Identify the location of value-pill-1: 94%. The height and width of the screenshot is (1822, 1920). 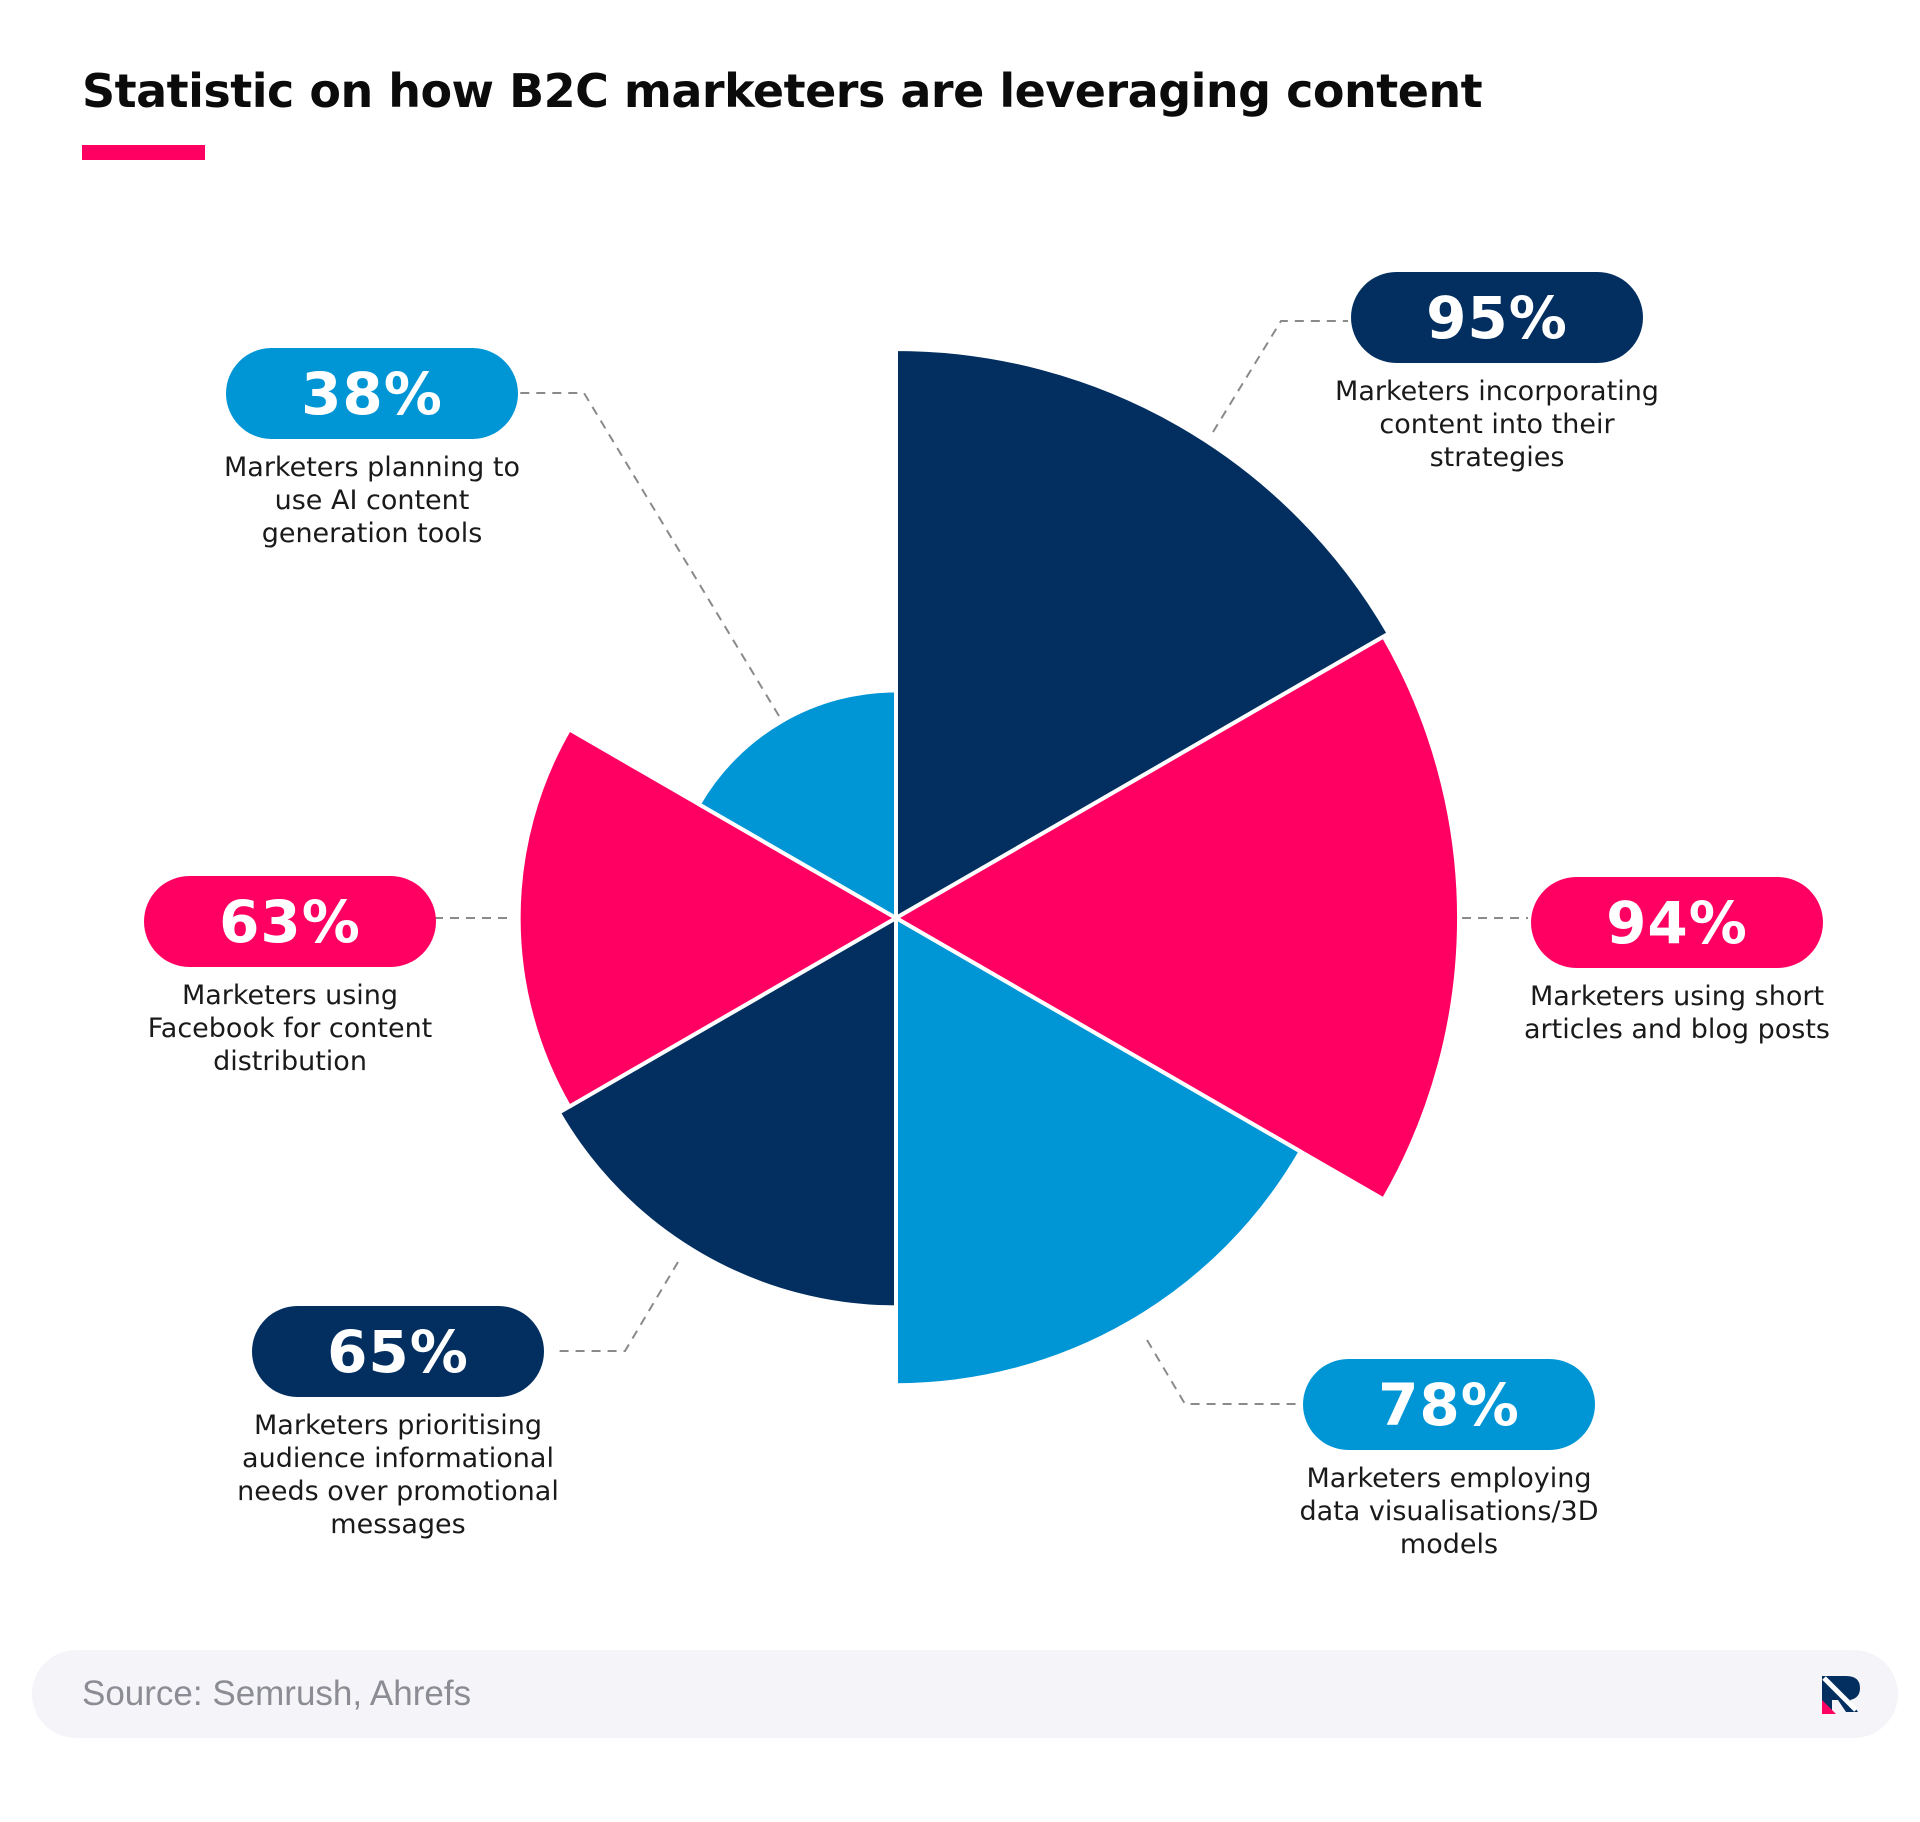
(1677, 922).